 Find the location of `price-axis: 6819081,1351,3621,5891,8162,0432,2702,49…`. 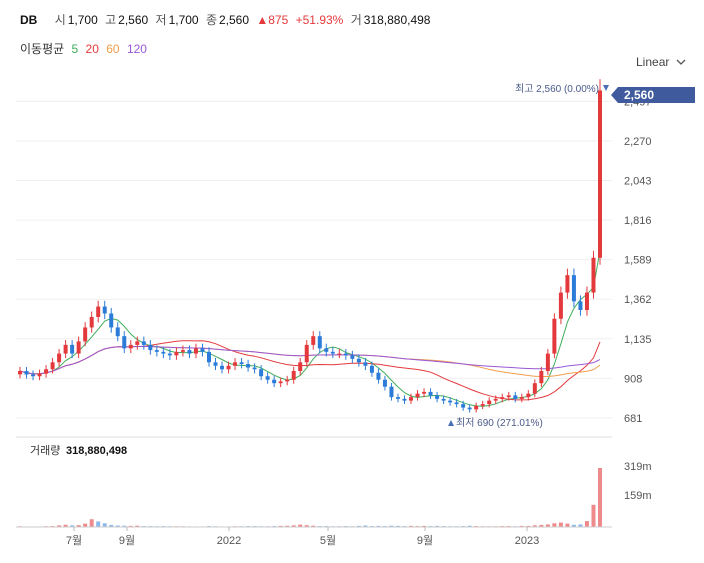

price-axis: 6819081,1351,3621,5891,8162,0432,2702,49… is located at coordinates (638, 260).